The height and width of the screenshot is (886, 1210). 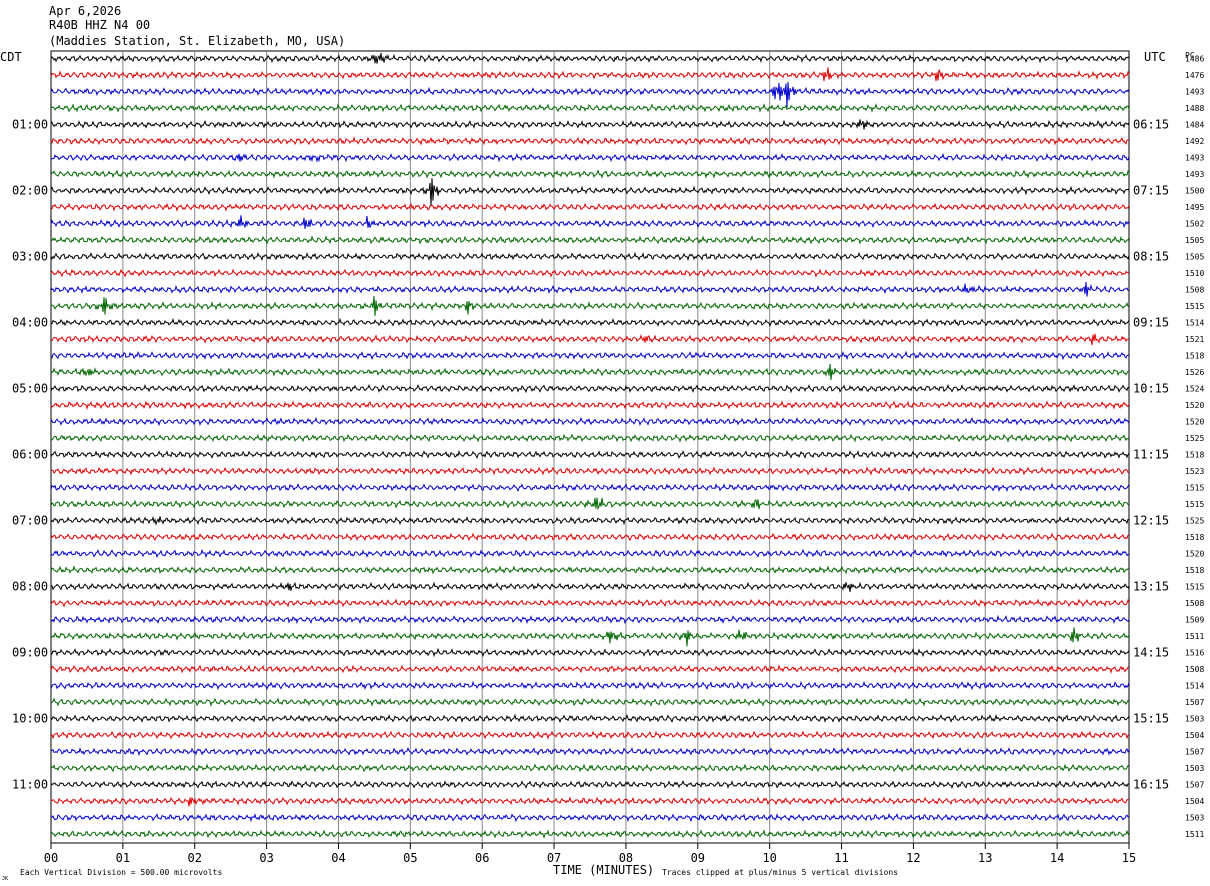 I want to click on x-tick-label: 05, so click(x=410, y=858).